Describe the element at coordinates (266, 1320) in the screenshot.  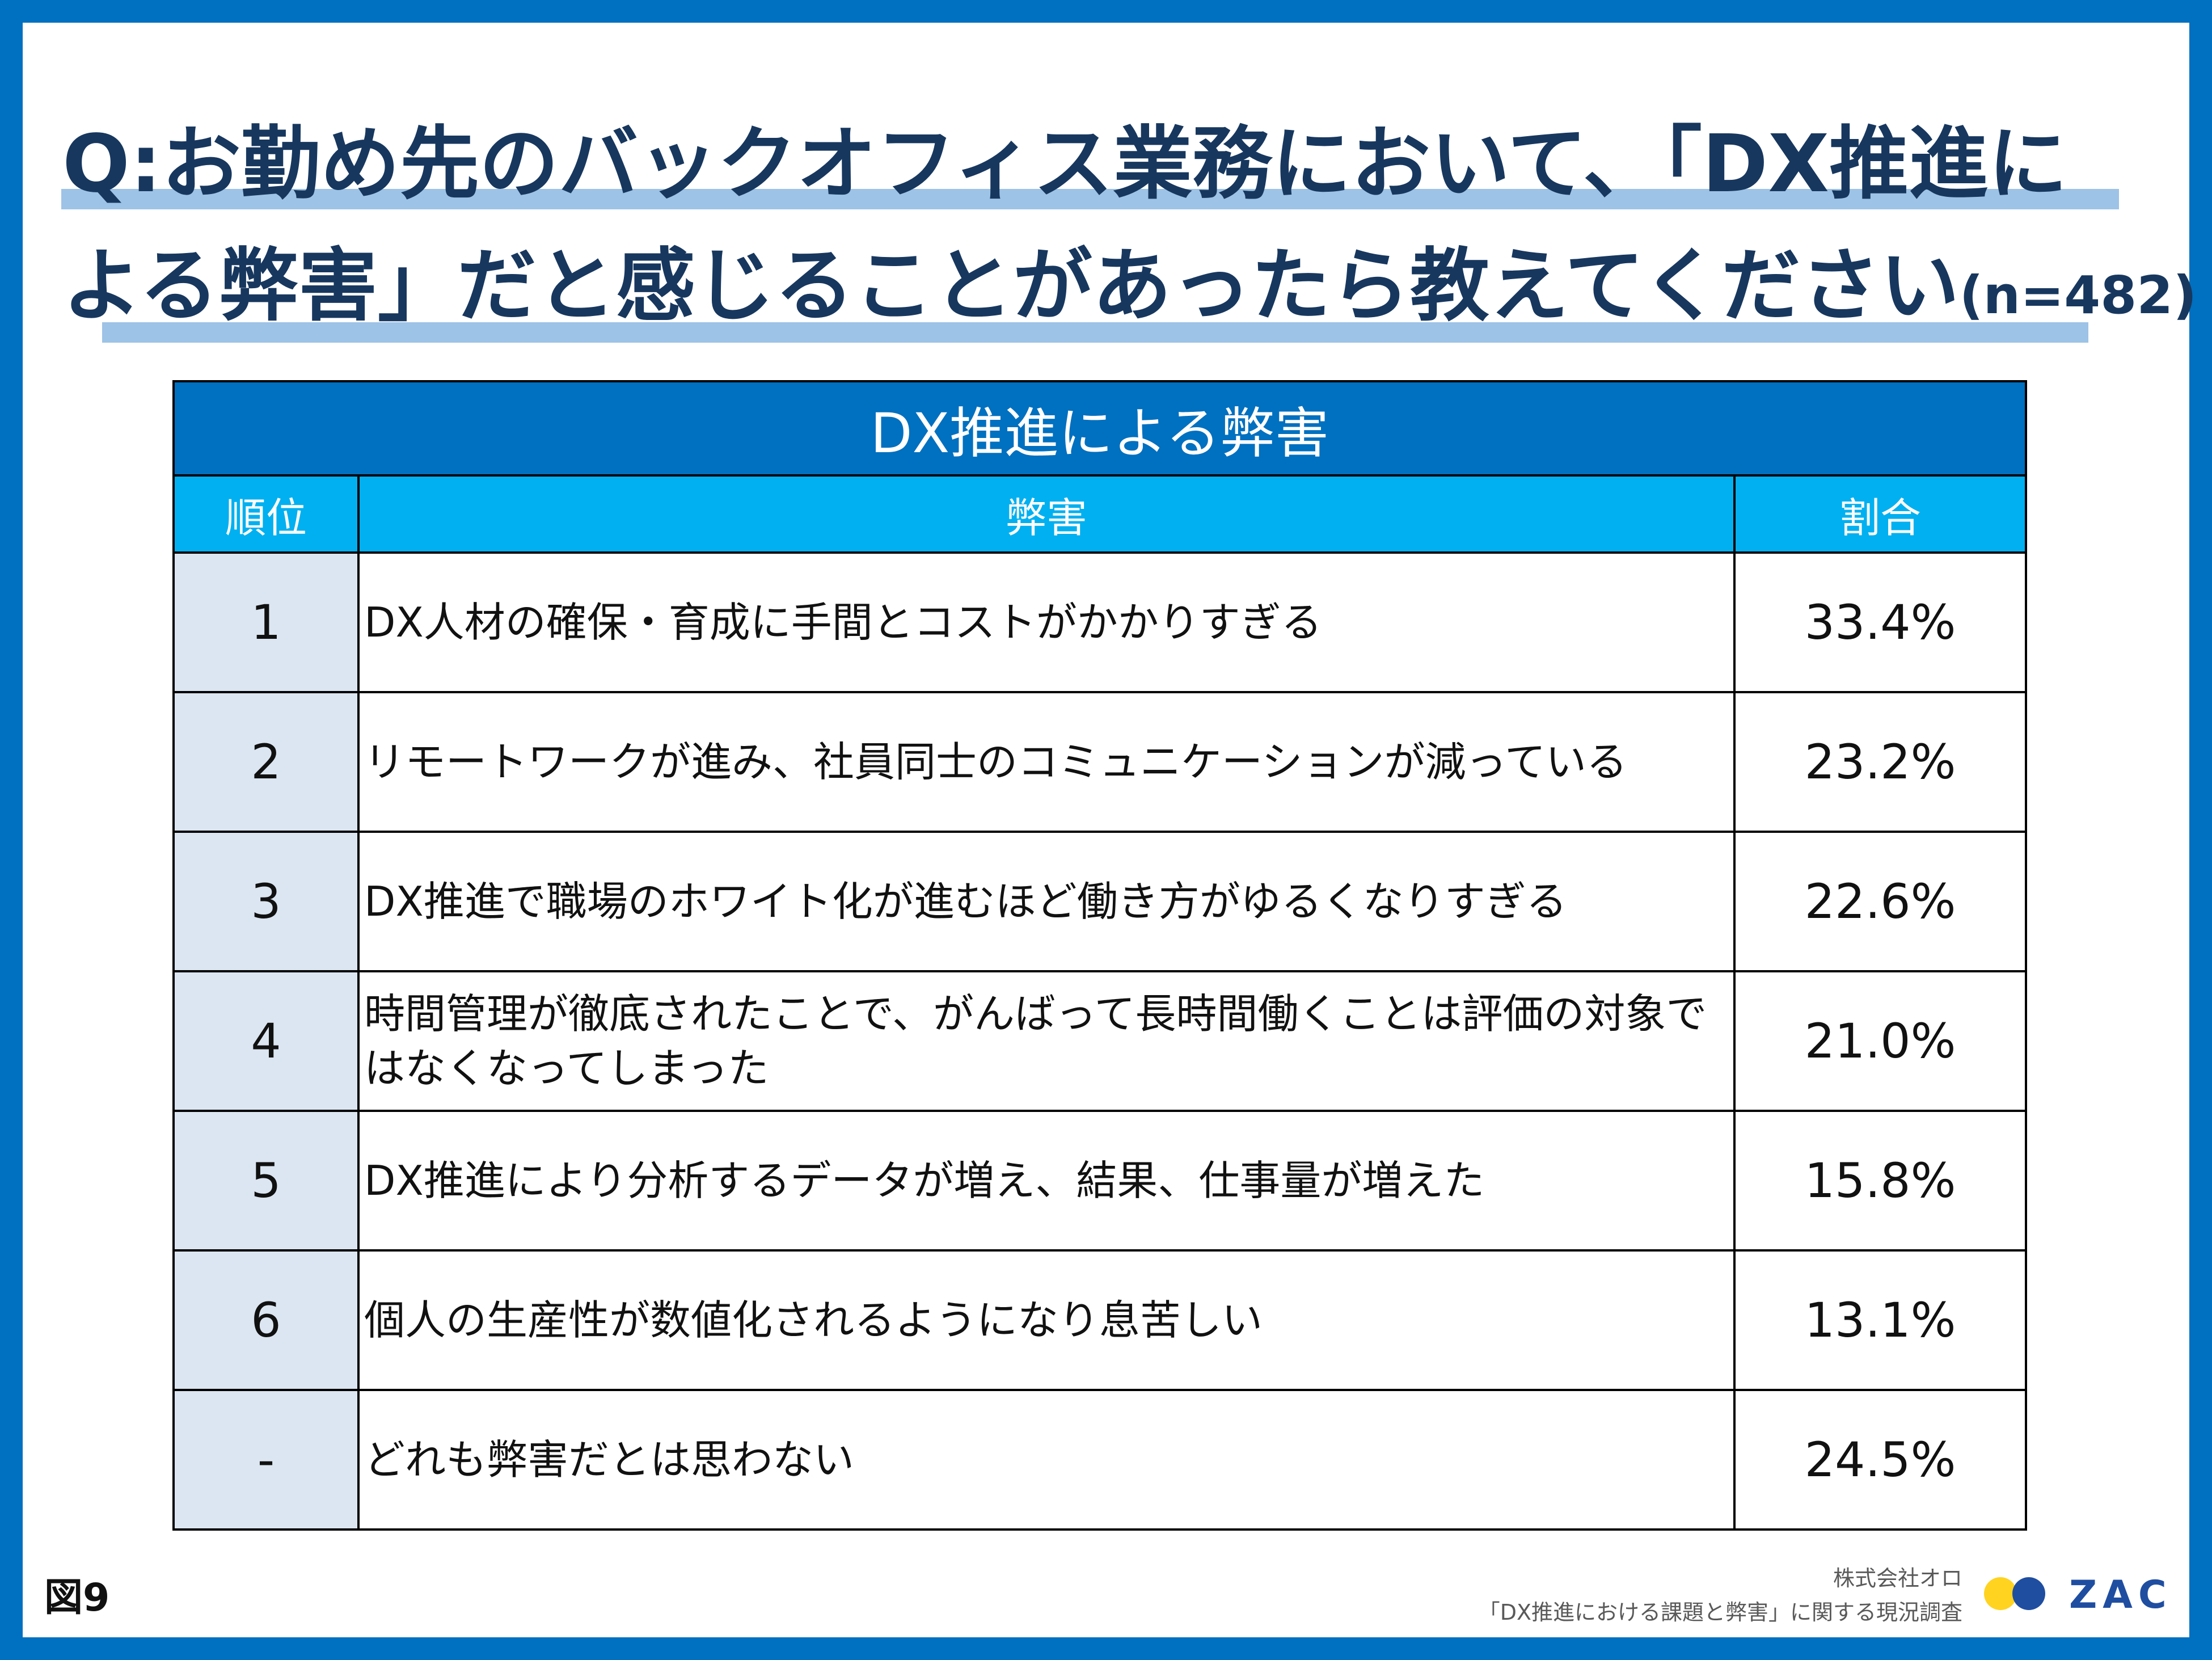
I see `rank-cell: 6` at that location.